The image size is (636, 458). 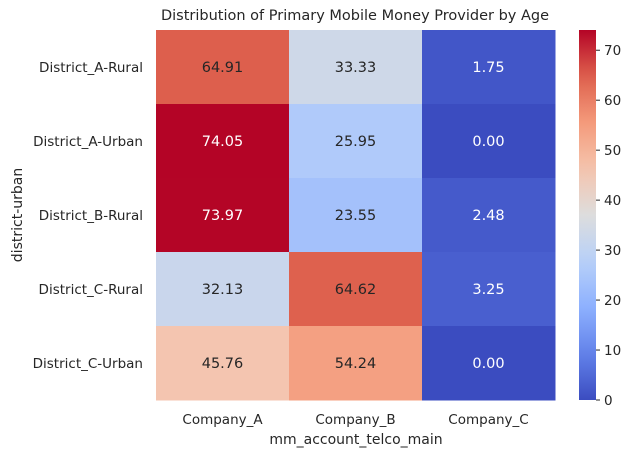 I want to click on cell-value-label: 2.48, so click(x=488, y=216).